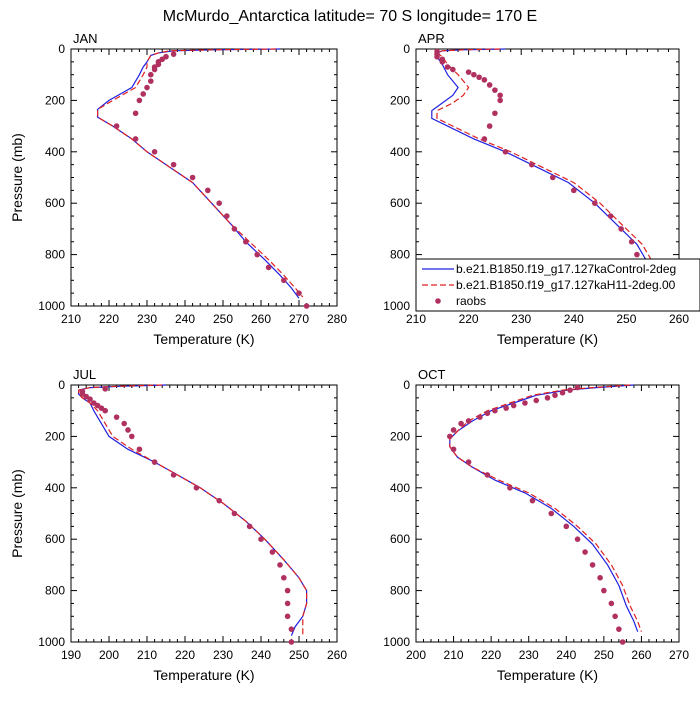 This screenshot has width=700, height=705. I want to click on y-tick-label: 600, so click(400, 203).